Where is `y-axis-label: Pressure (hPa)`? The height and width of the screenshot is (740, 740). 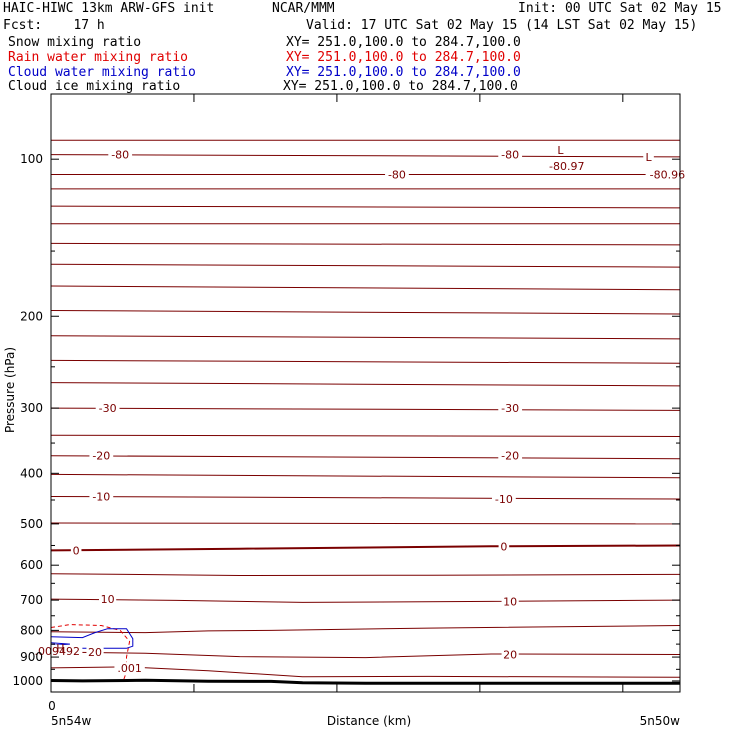 y-axis-label: Pressure (hPa) is located at coordinates (10, 390).